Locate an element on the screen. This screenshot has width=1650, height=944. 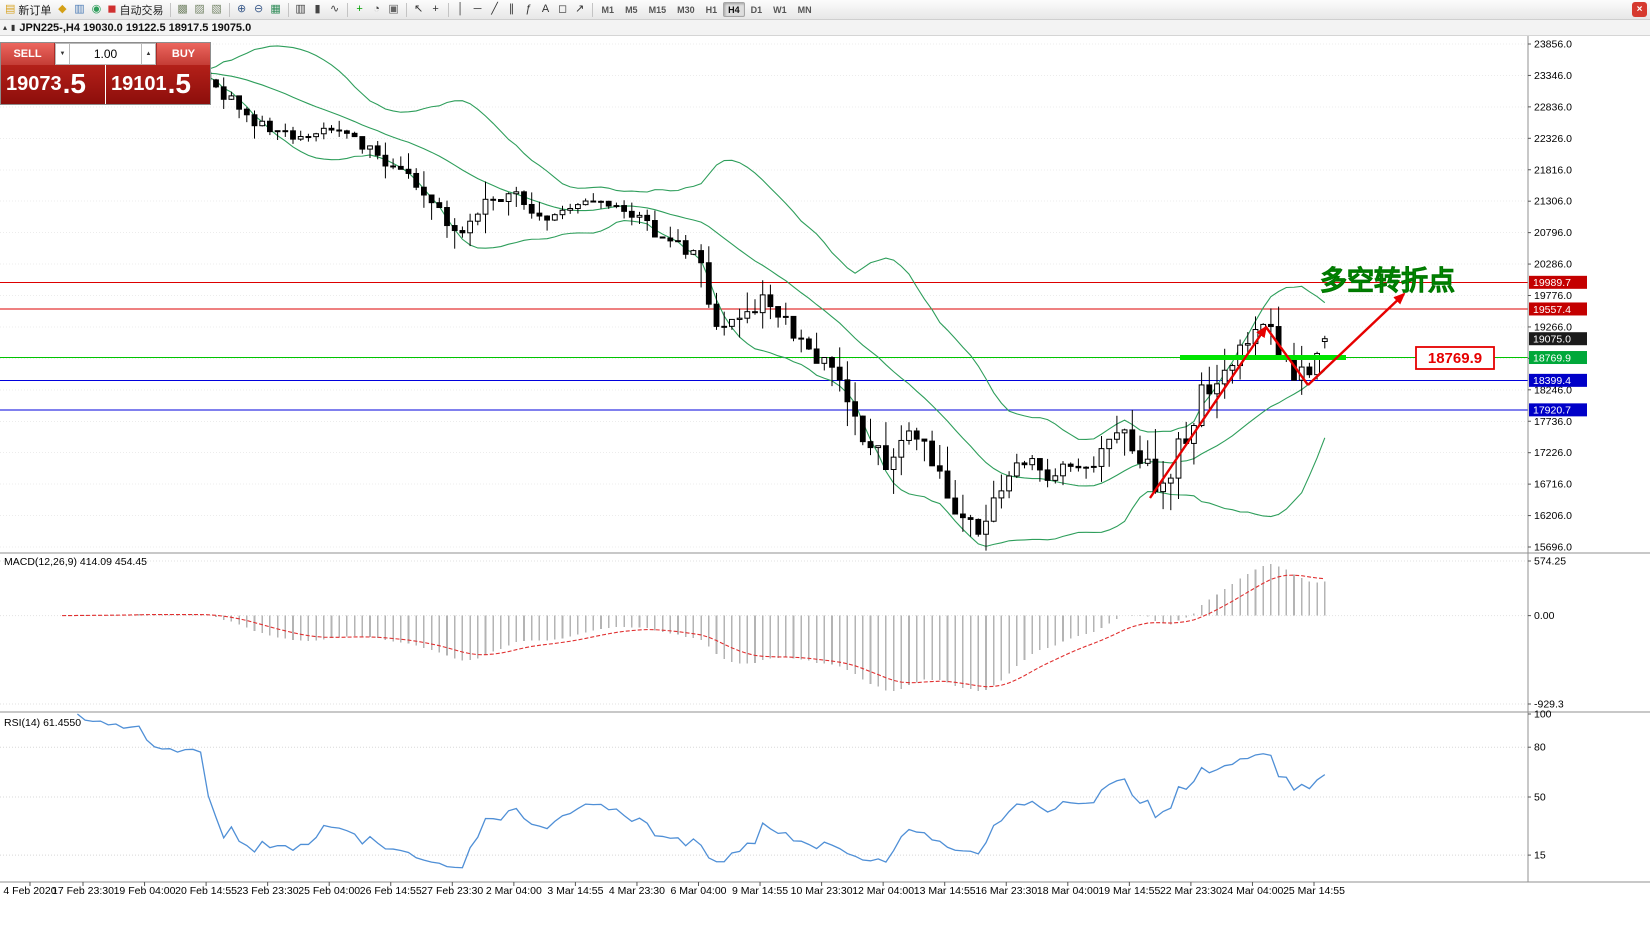
svg-text: 15 is located at coordinates (1540, 856).